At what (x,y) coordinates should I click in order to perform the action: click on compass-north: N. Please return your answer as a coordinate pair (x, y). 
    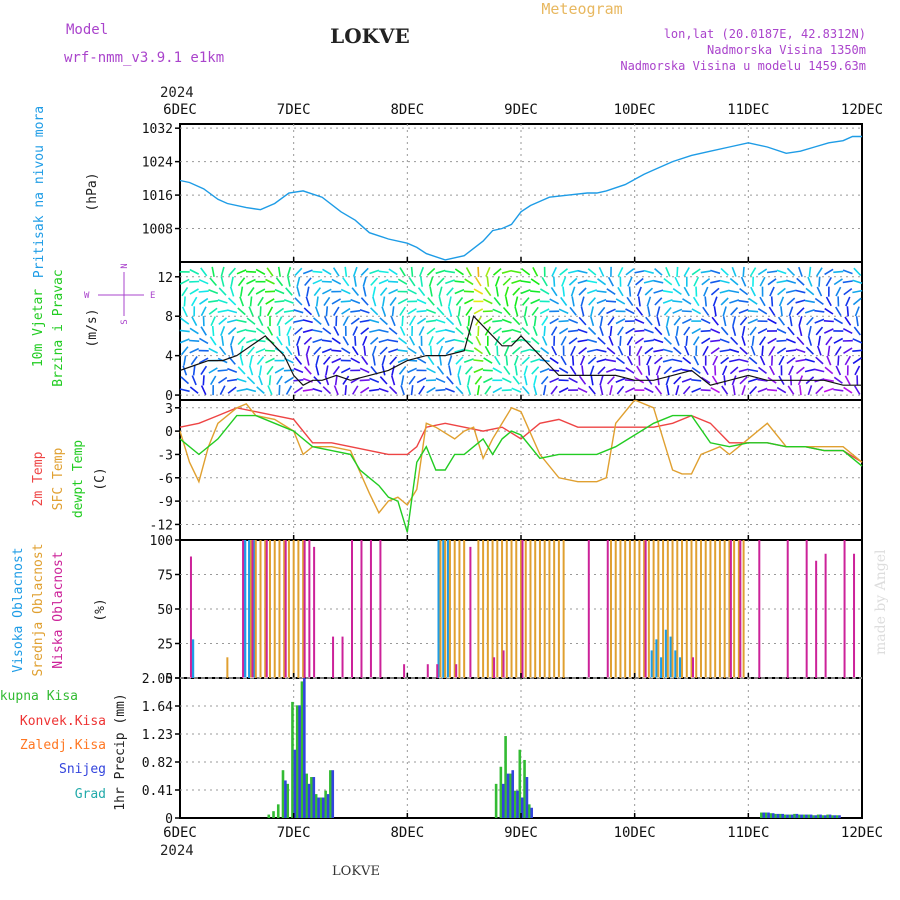
    Looking at the image, I should click on (125, 265).